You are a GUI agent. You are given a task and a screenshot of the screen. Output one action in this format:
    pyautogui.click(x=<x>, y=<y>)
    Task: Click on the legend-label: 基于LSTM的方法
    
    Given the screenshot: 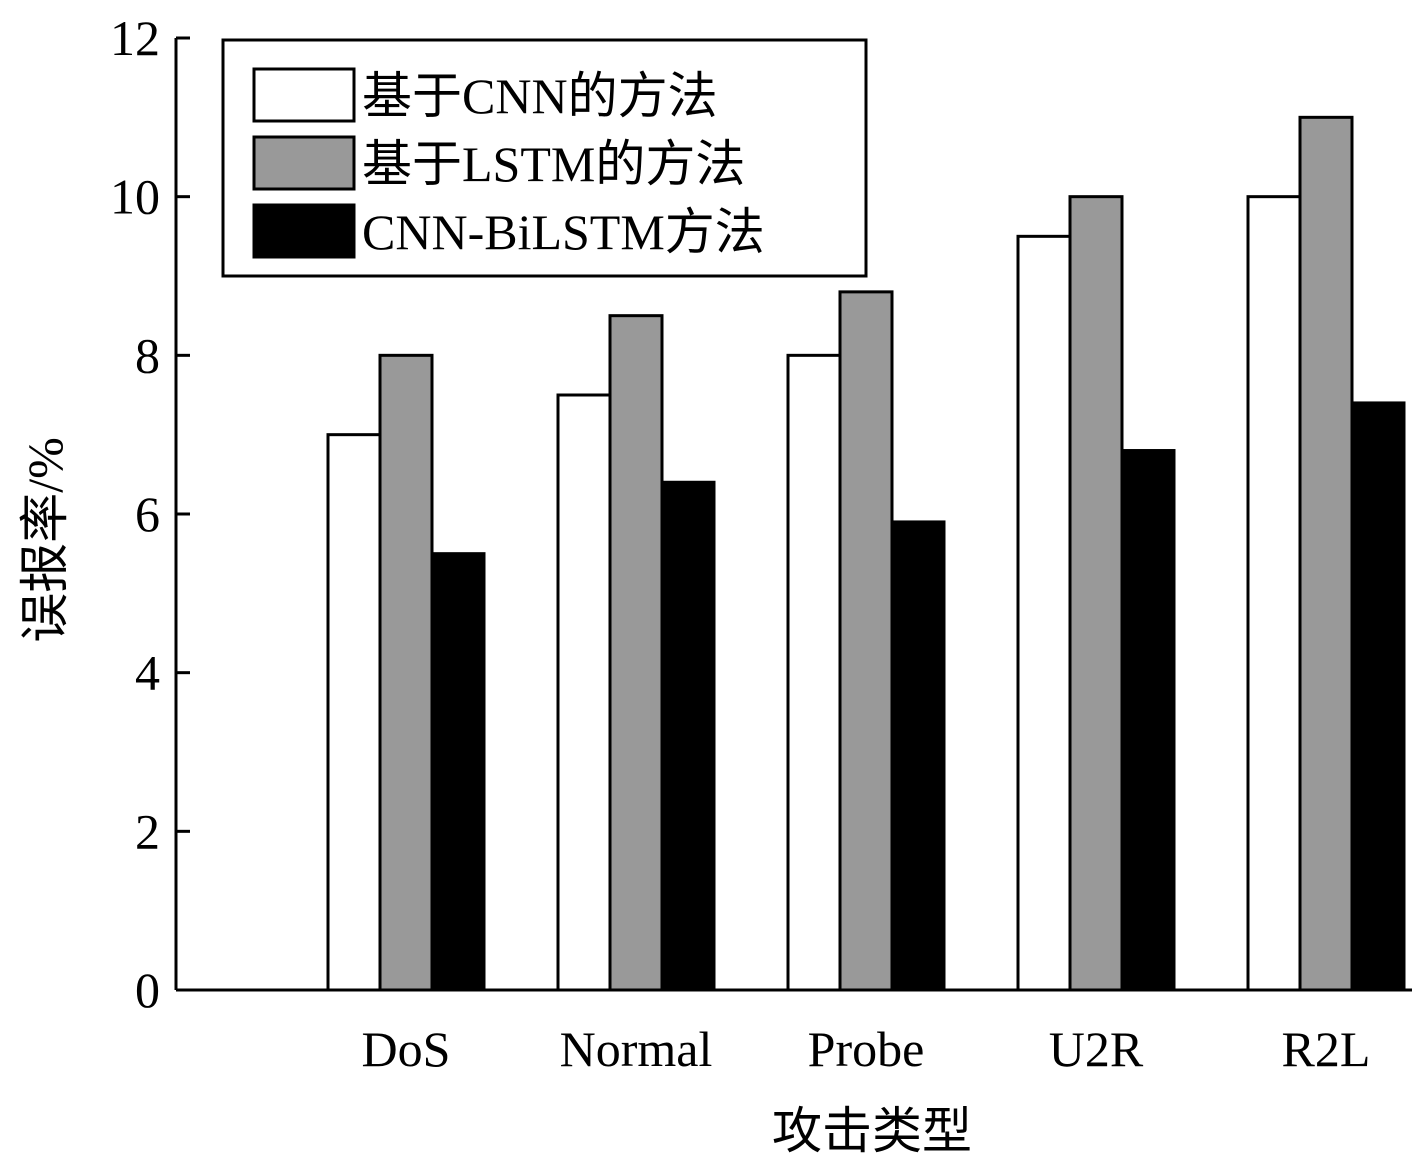 What is the action you would take?
    pyautogui.click(x=553, y=164)
    